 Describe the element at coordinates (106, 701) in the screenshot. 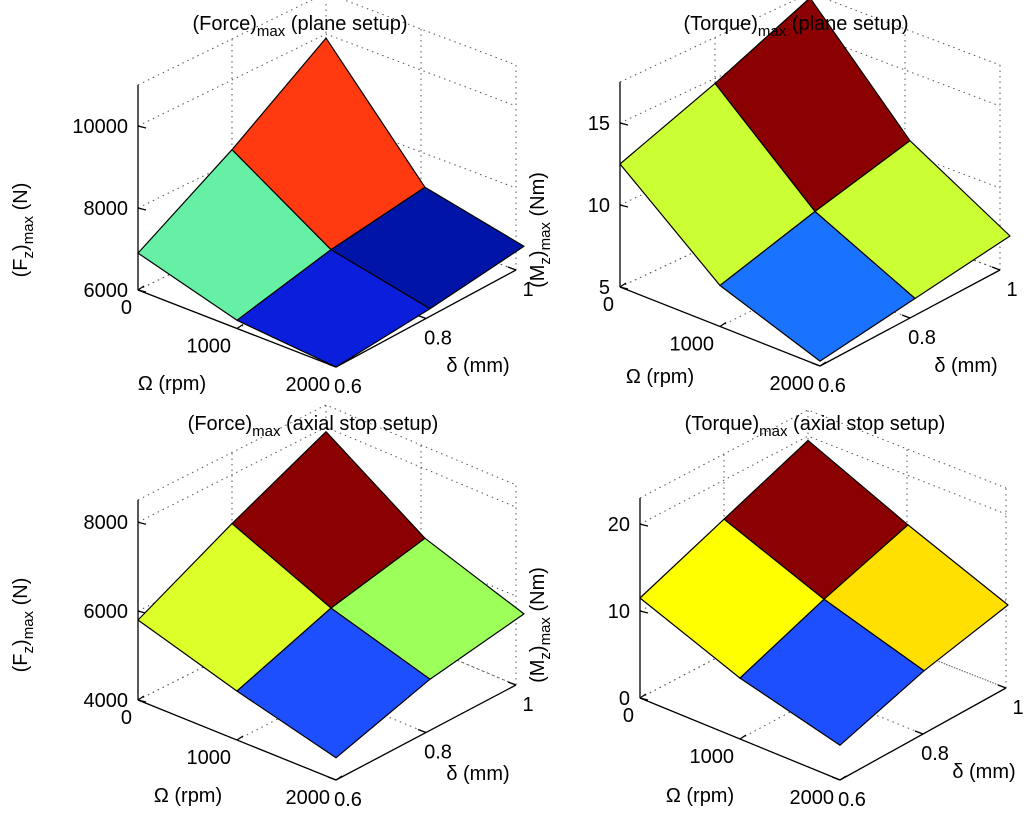

I see `z-tick-label: 4000` at that location.